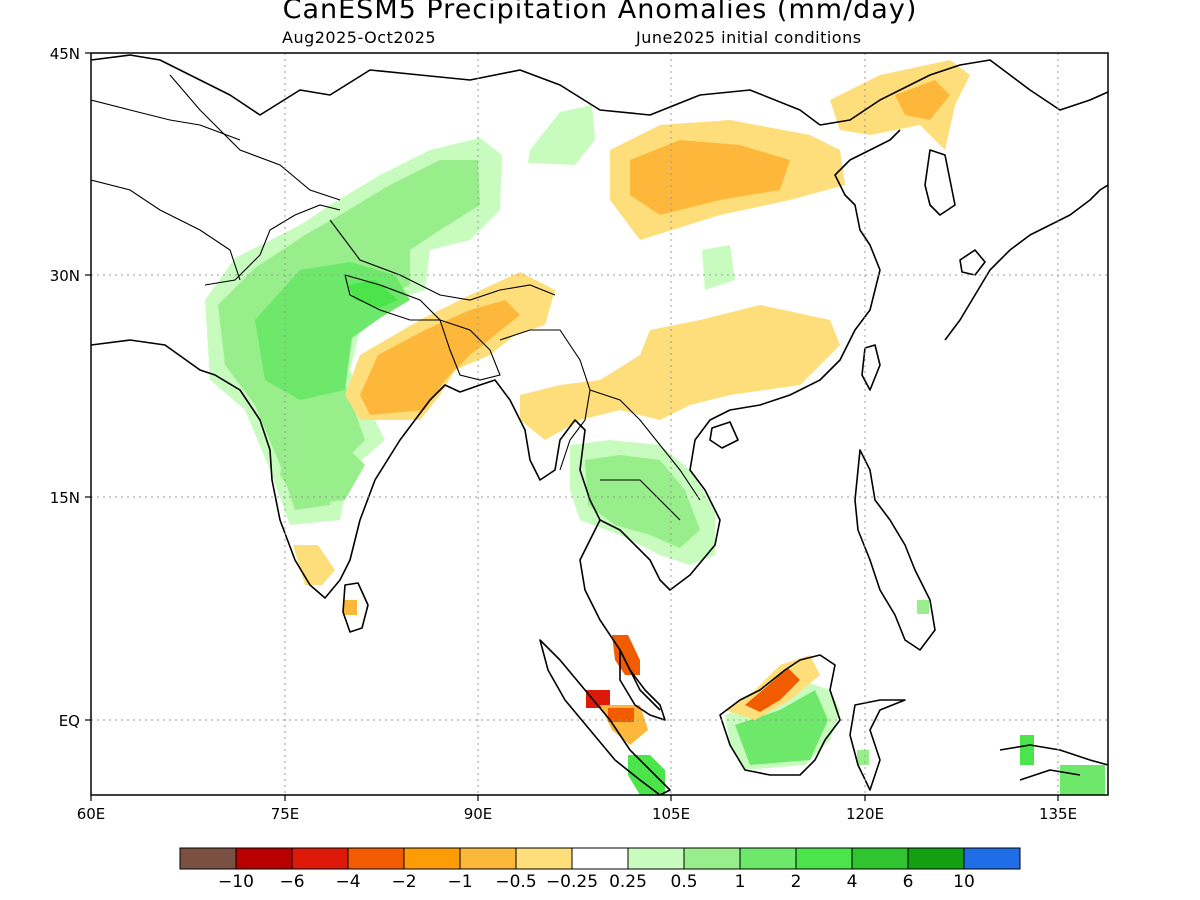 Image resolution: width=1200 pixels, height=900 pixels. What do you see at coordinates (516, 882) in the screenshot?
I see `colorbar-label: −0.5` at bounding box center [516, 882].